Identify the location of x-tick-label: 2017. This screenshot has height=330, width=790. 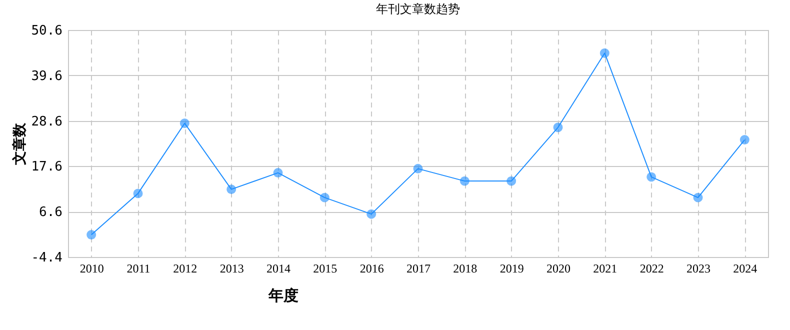
(418, 269).